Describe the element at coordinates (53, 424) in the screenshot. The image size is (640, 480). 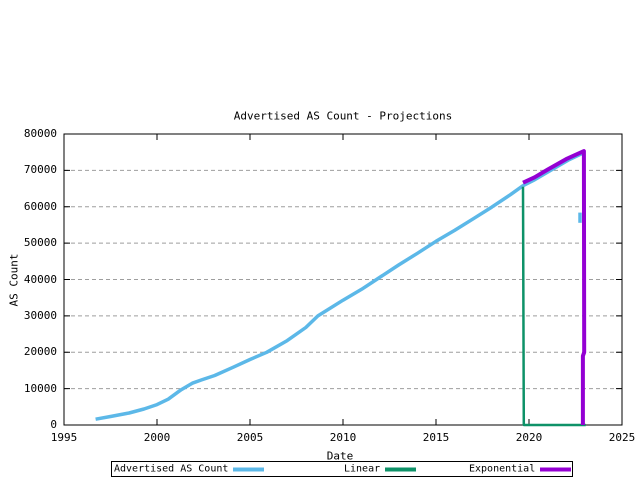
I see `y-tick-label: 0` at that location.